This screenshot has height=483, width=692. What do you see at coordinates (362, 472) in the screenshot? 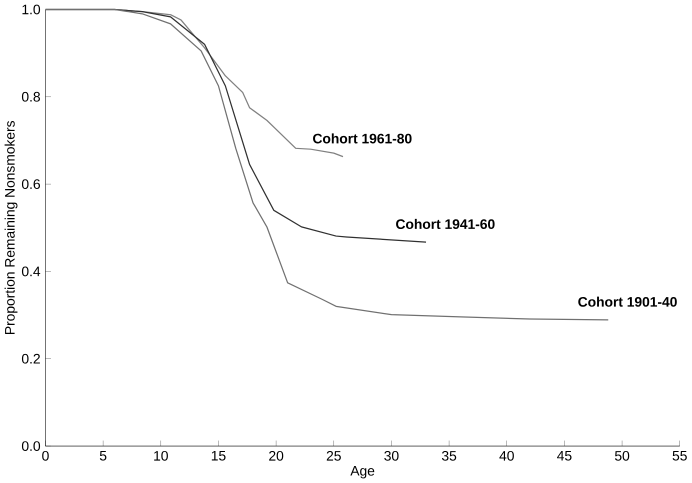
I see `x-axis-title: Age` at bounding box center [362, 472].